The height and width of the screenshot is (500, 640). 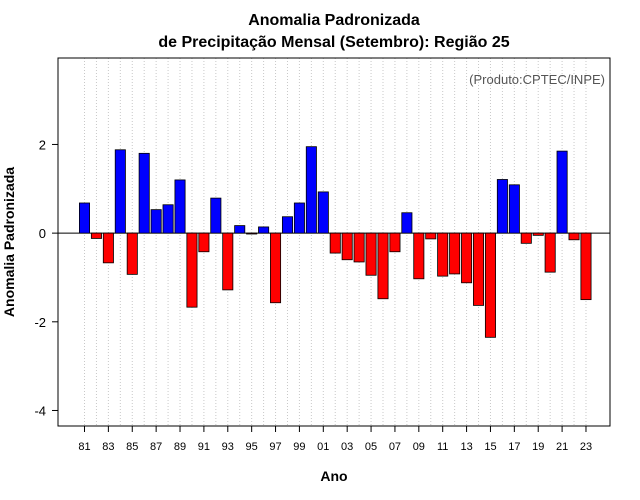 I want to click on bar-2008, so click(x=407, y=223).